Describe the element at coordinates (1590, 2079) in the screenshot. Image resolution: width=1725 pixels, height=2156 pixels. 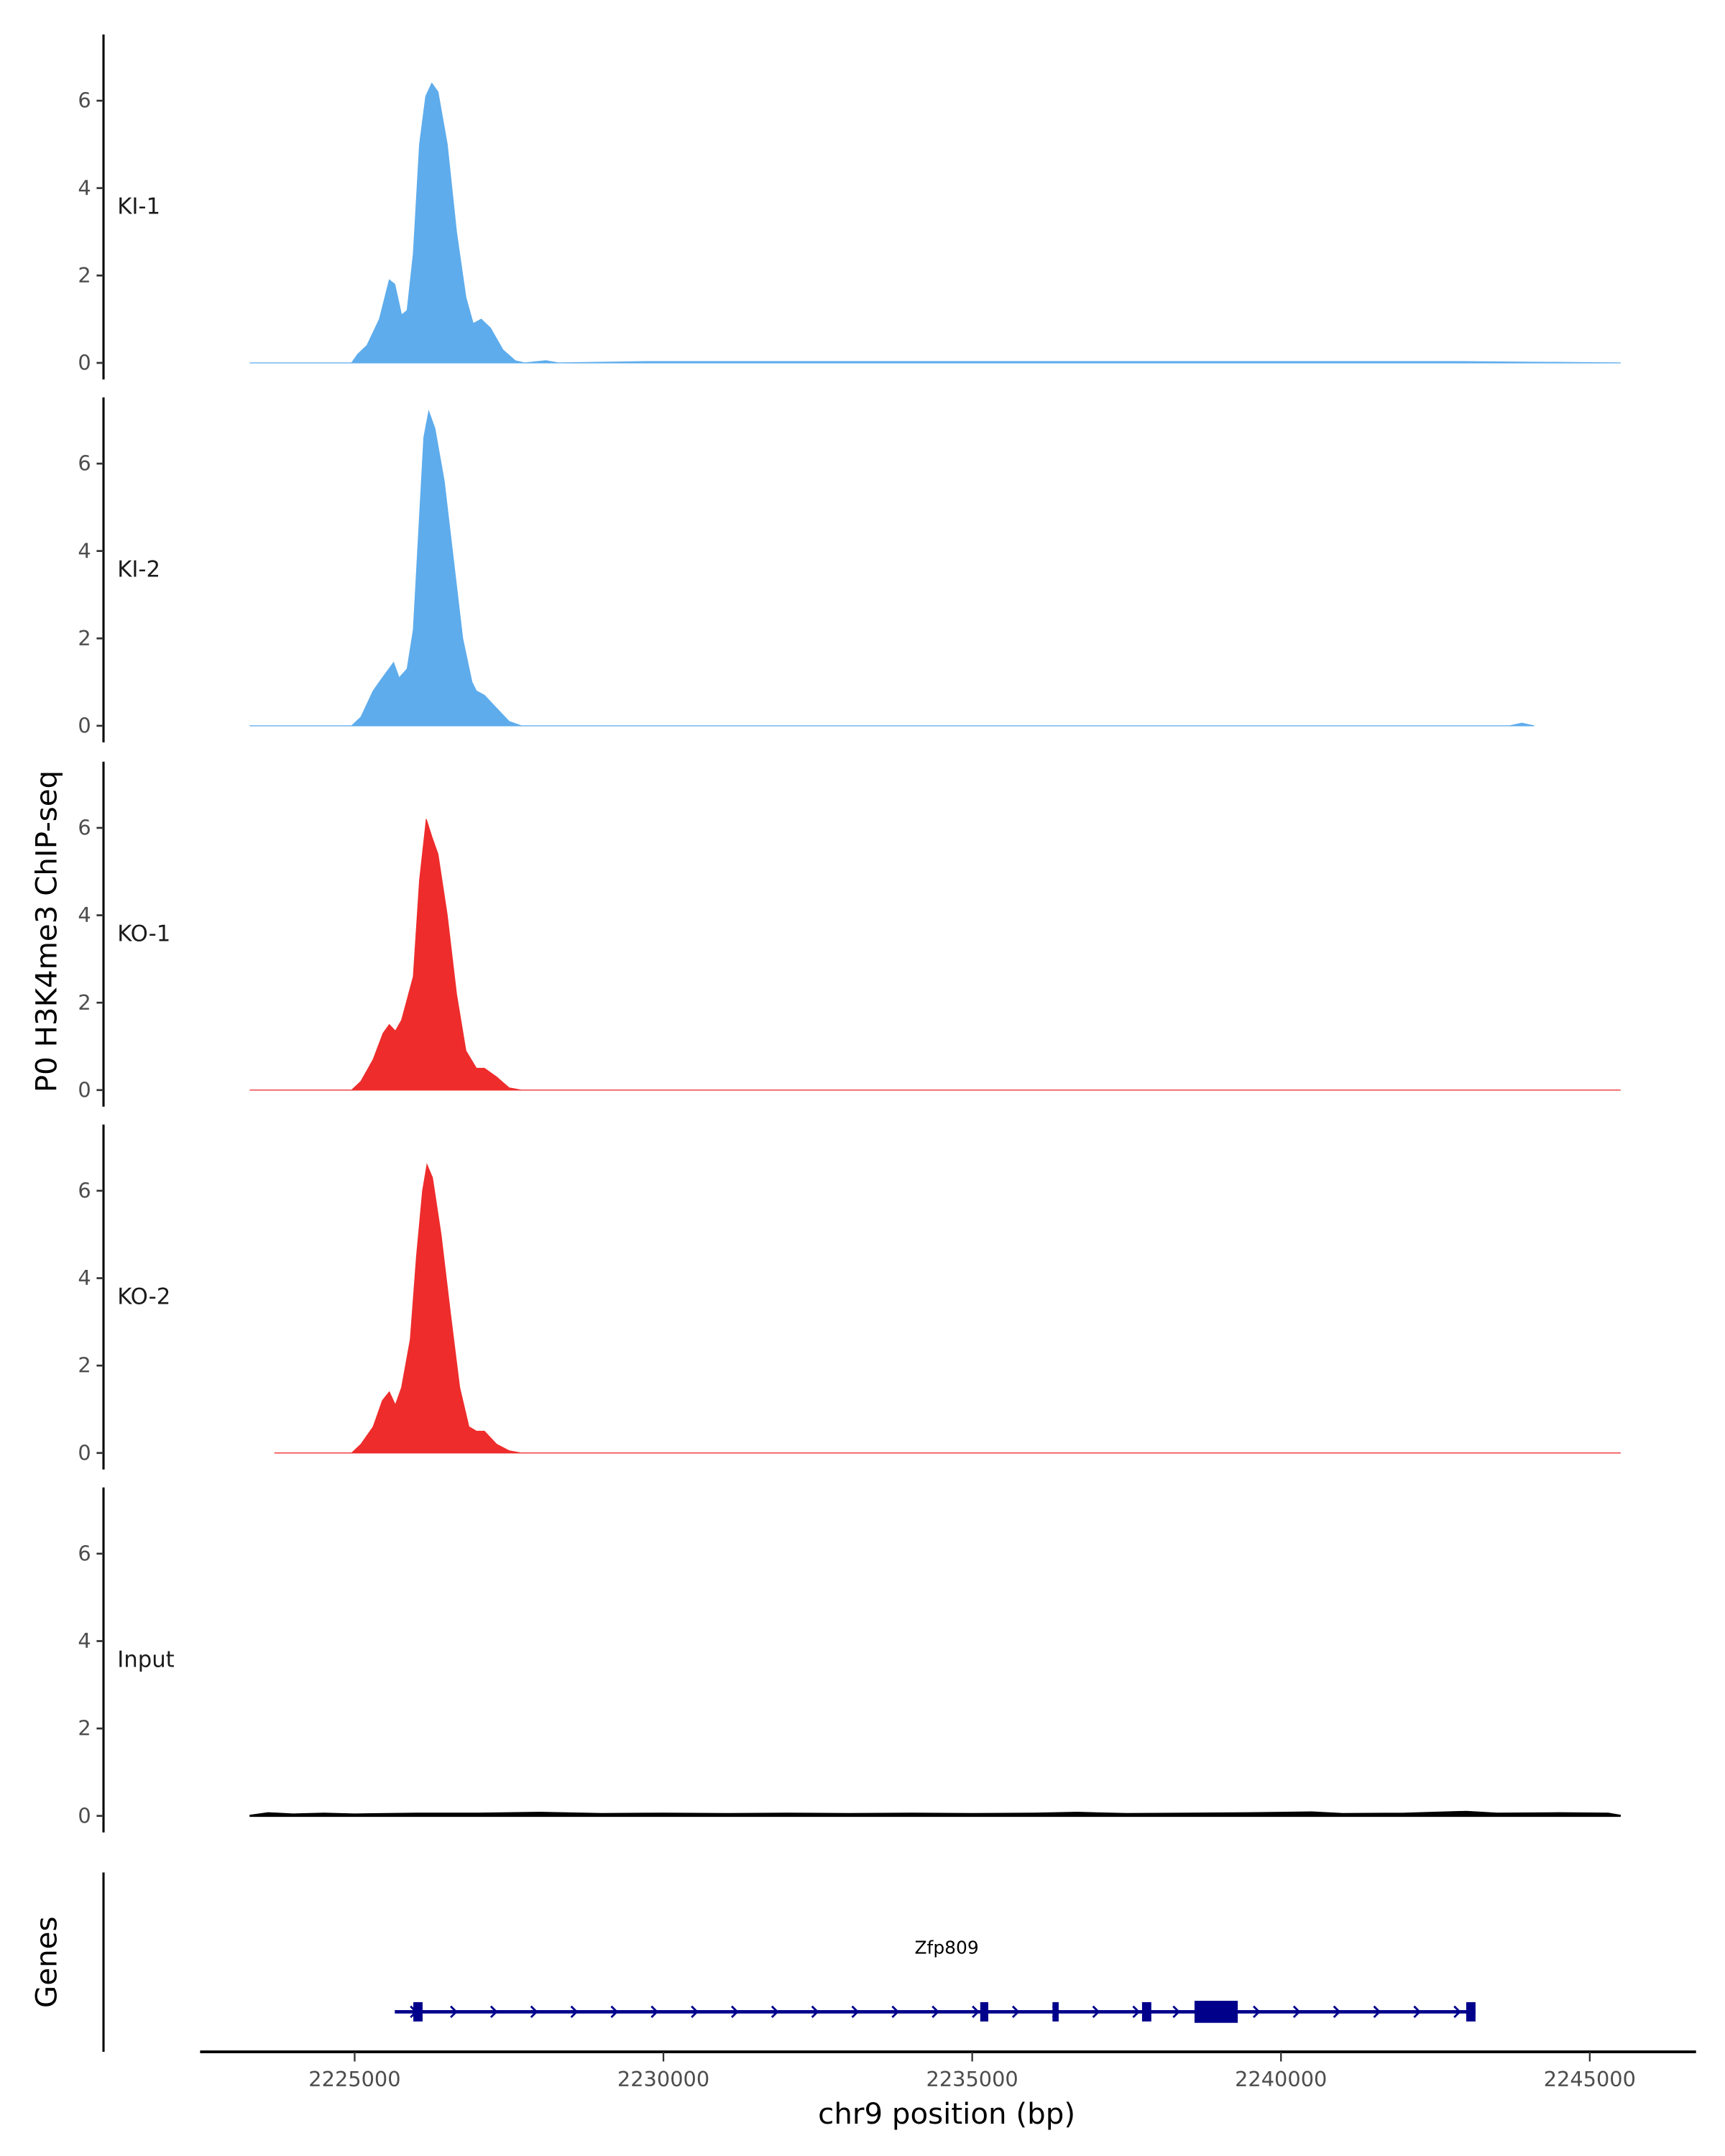
I see `x-tick-label: 2245000` at that location.